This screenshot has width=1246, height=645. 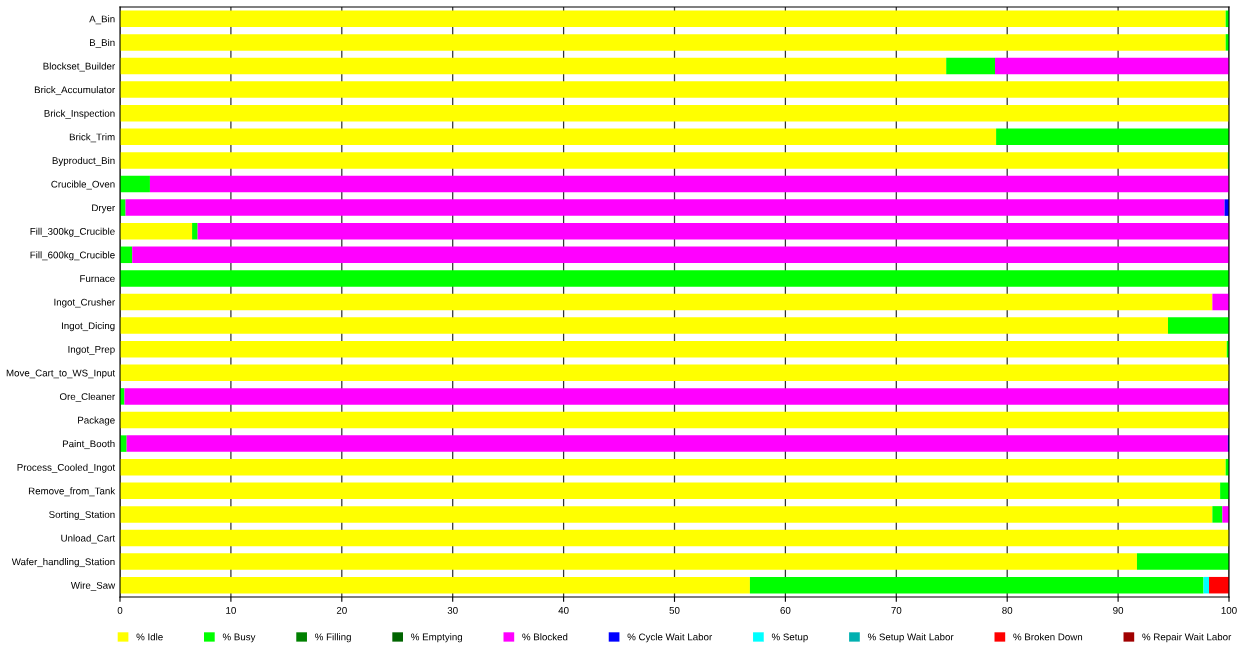 What do you see at coordinates (96, 421) in the screenshot?
I see `y-tick-label: Package` at bounding box center [96, 421].